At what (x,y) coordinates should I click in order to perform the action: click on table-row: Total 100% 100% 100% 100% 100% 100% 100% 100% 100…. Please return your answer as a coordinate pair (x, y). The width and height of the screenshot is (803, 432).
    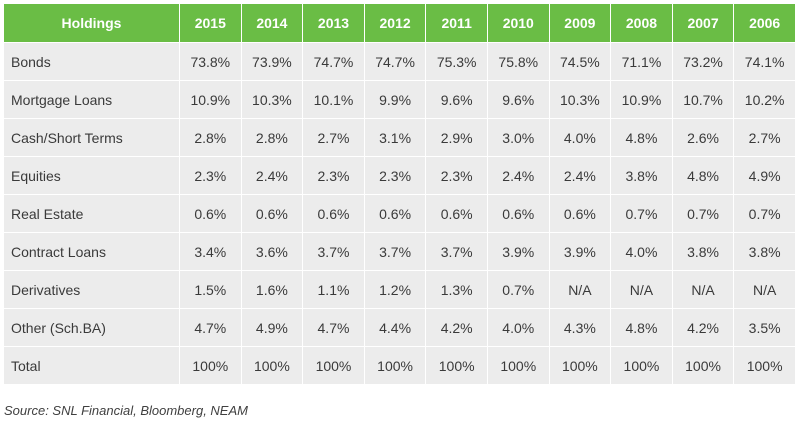
    Looking at the image, I should click on (399, 365).